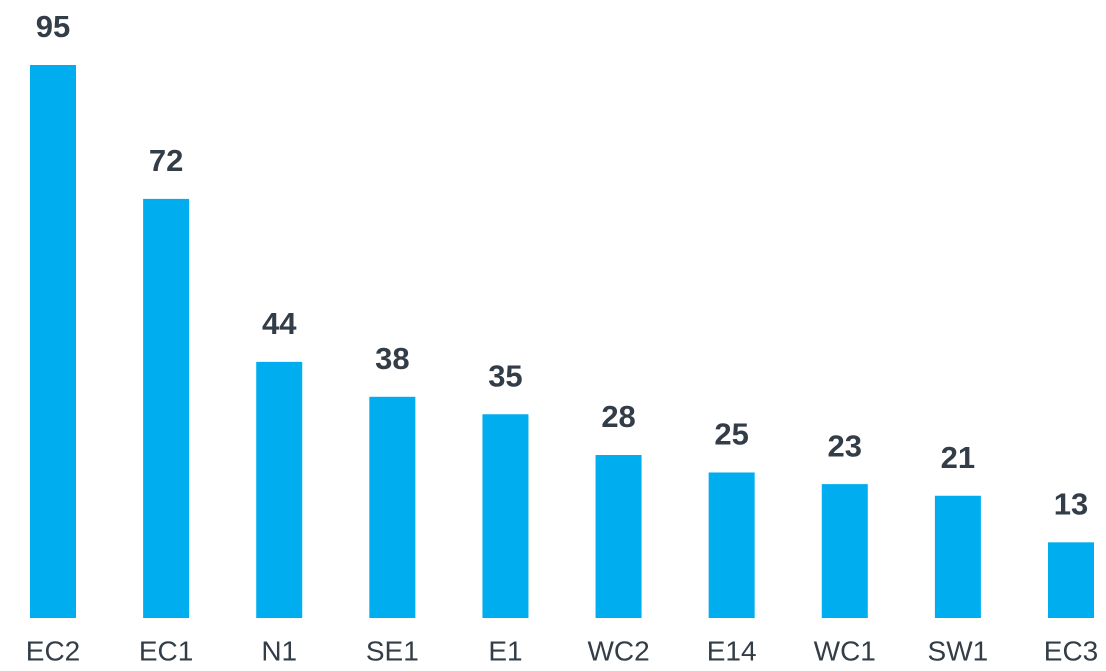 The image size is (1106, 671). Describe the element at coordinates (505, 375) in the screenshot. I see `value-label: 35` at that location.